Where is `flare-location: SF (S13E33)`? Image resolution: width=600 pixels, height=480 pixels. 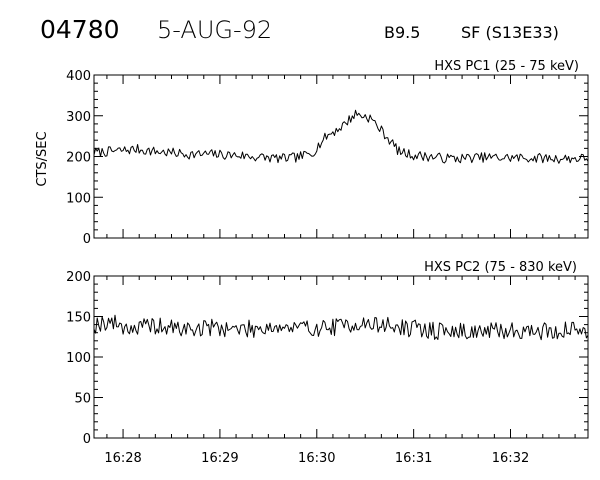
flare-location: SF (S13E33) is located at coordinates (510, 32).